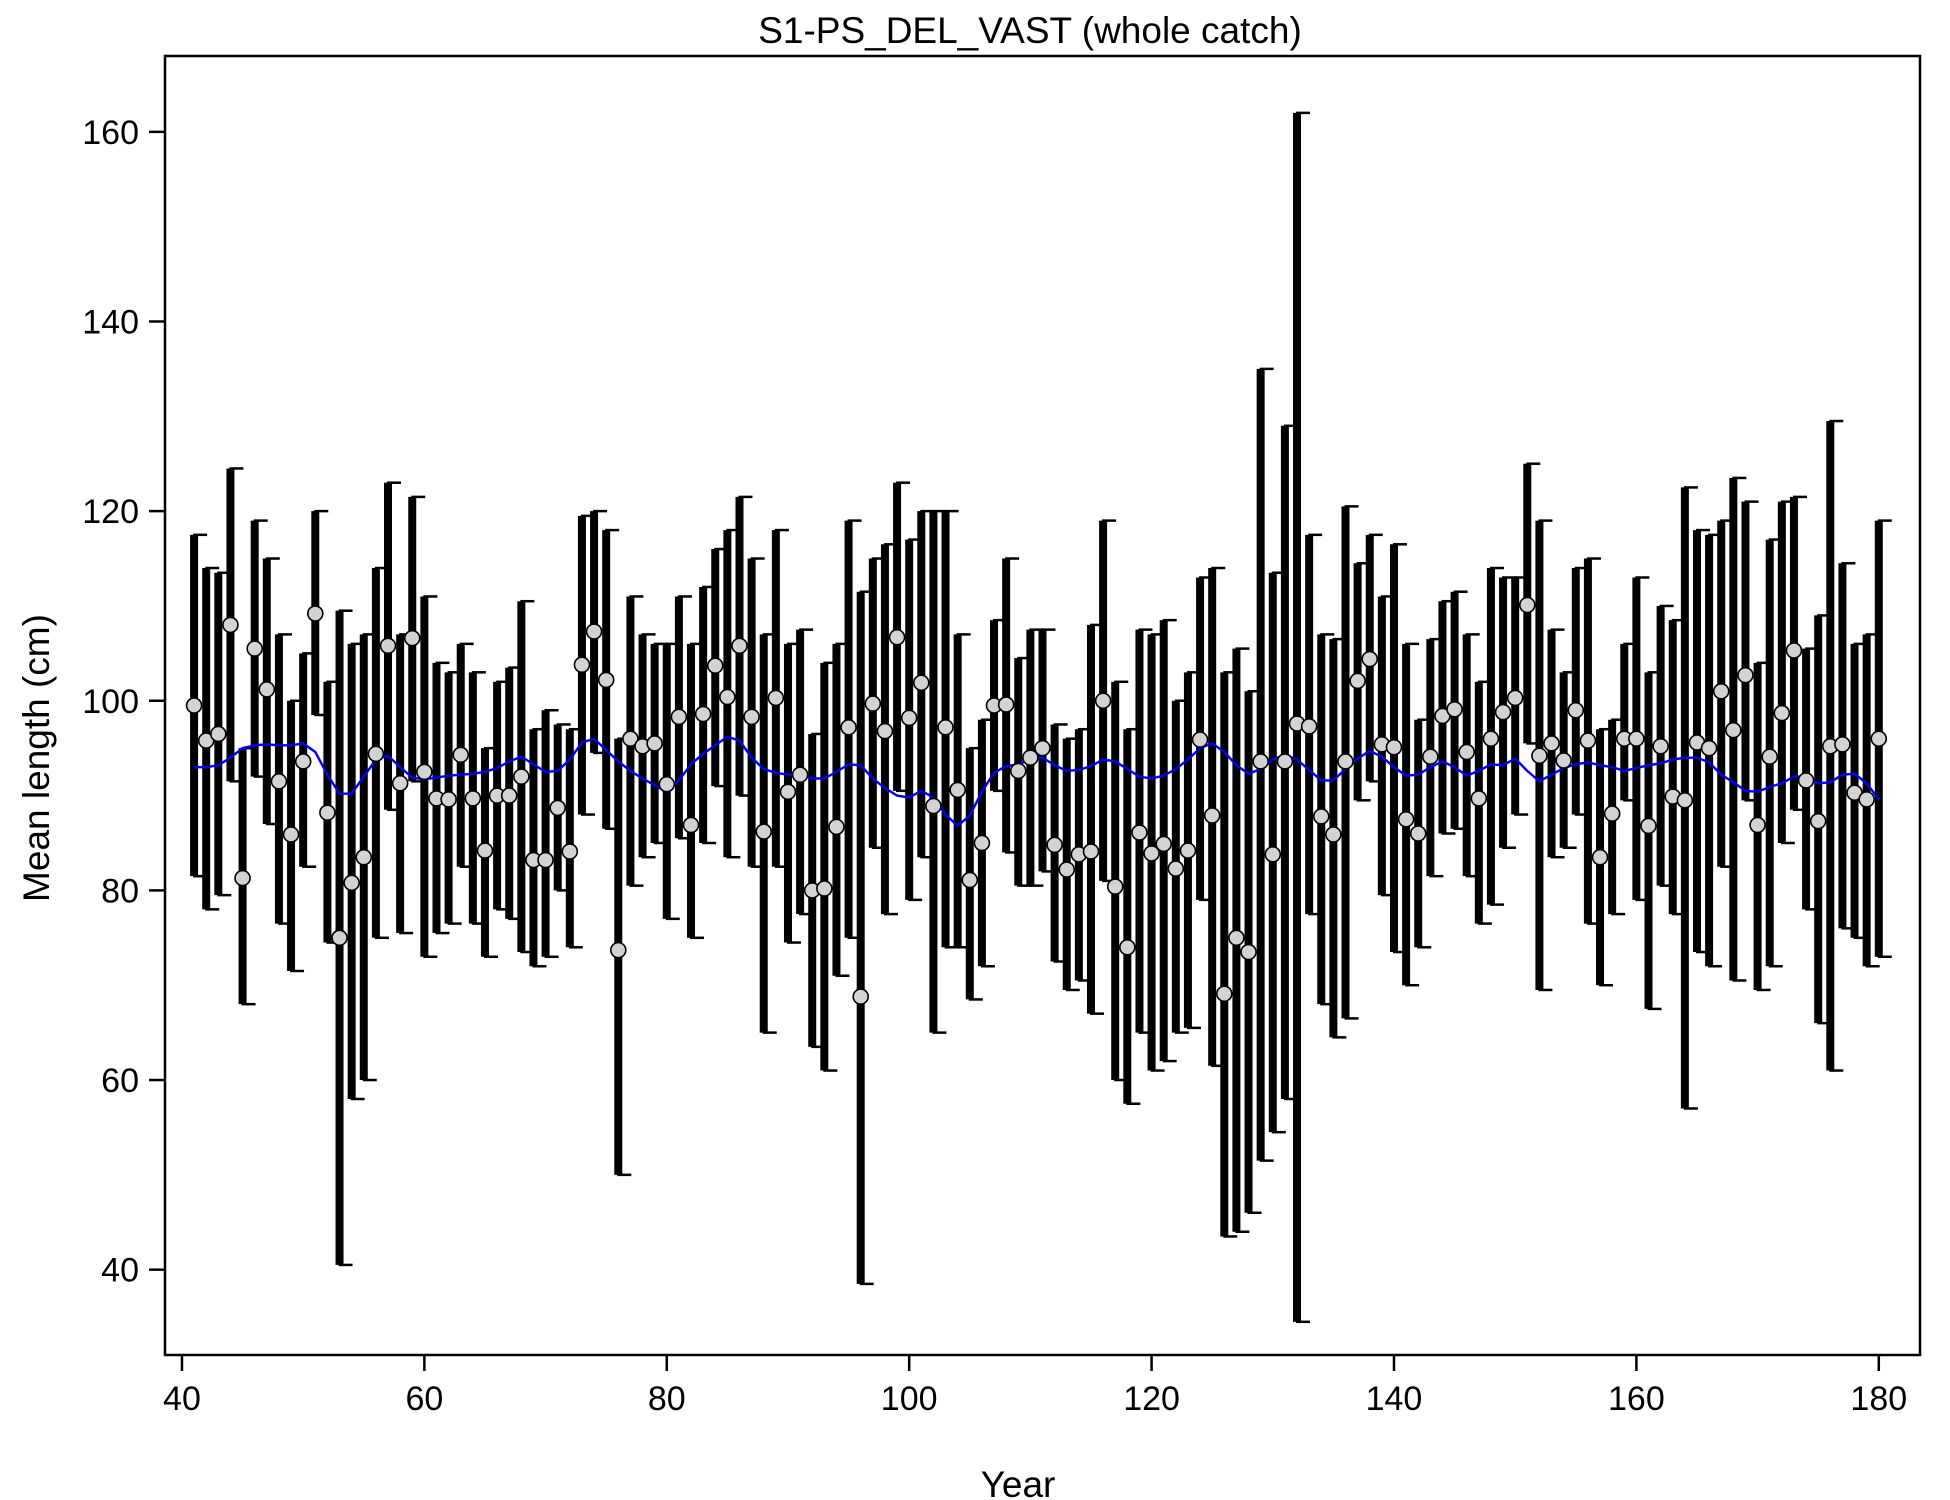  What do you see at coordinates (1151, 1399) in the screenshot?
I see `x-tick-label: 120` at bounding box center [1151, 1399].